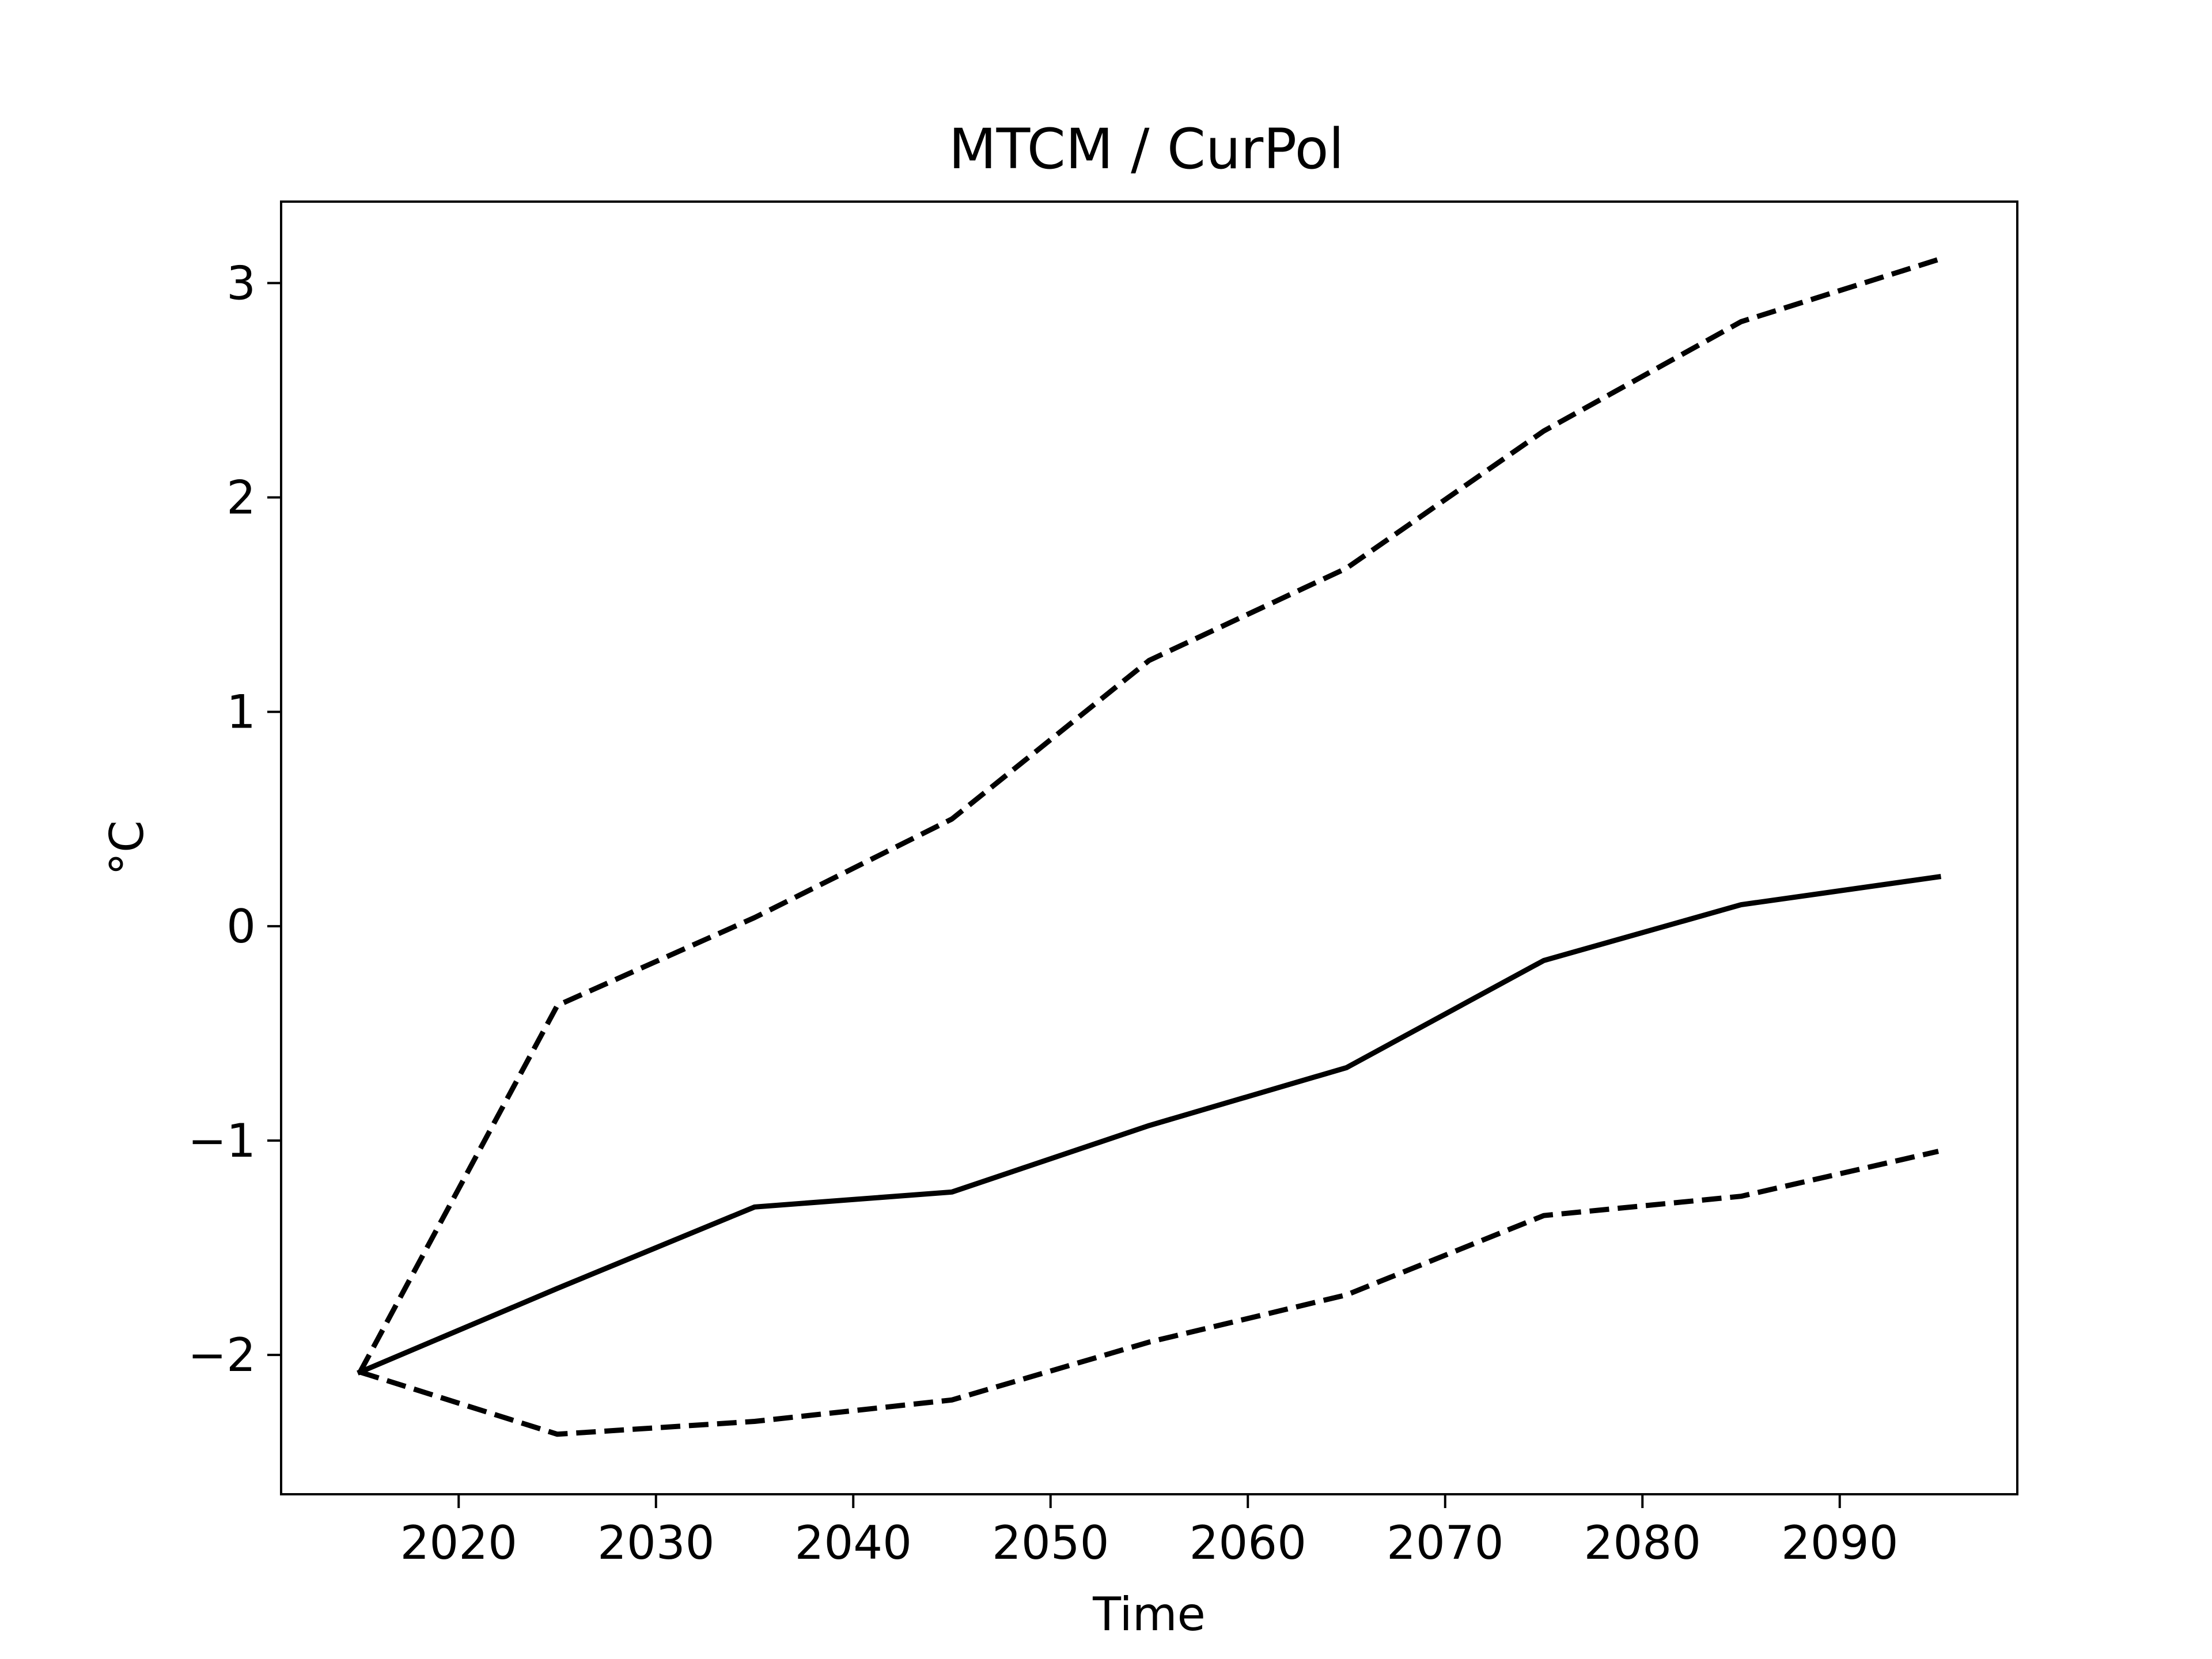  What do you see at coordinates (222, 1355) in the screenshot?
I see `y-tick-label: −2` at bounding box center [222, 1355].